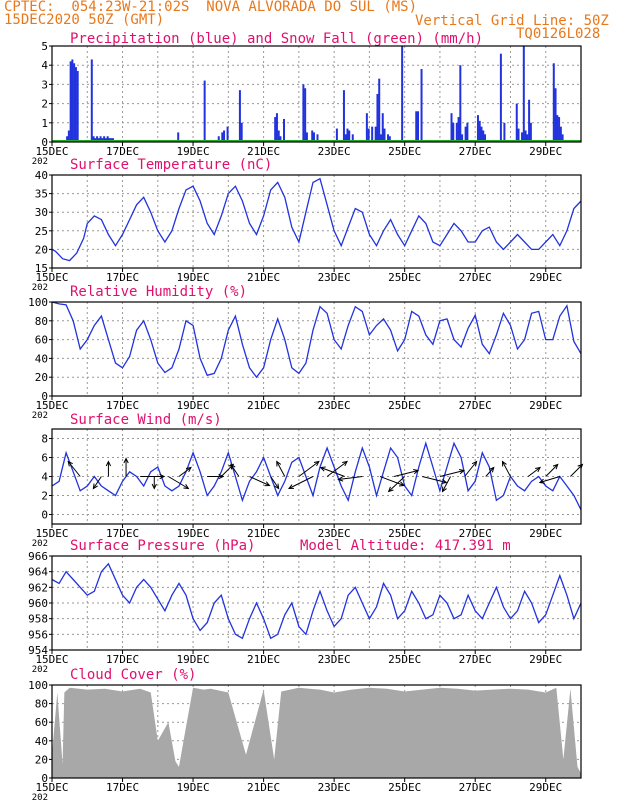  What do you see at coordinates (41, 268) in the screenshot?
I see `temp-ytick-label: 15` at bounding box center [41, 268].